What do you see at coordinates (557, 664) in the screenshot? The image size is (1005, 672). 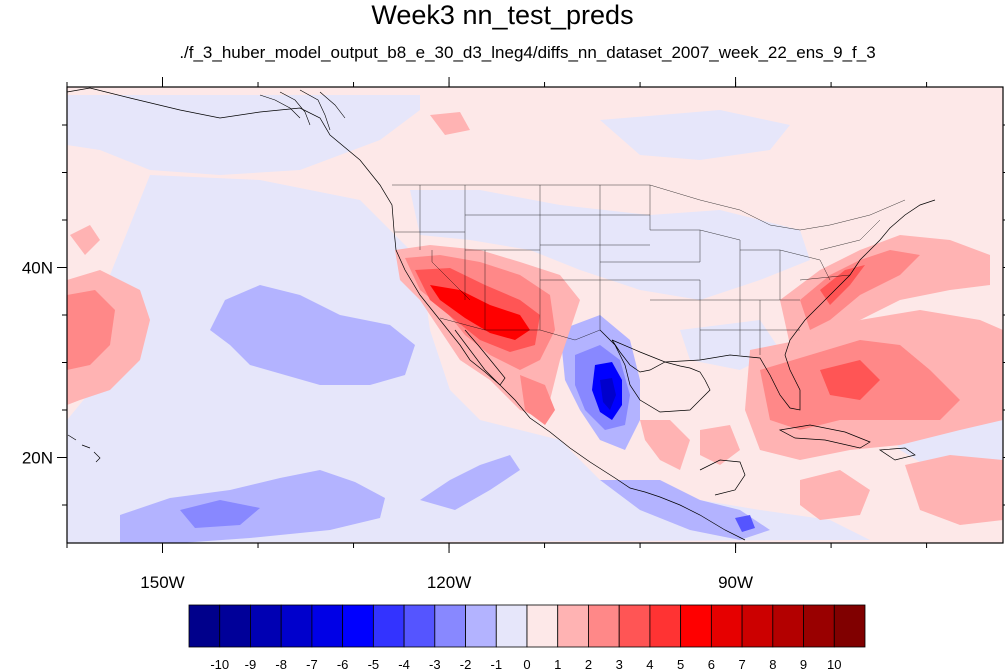 I see `colorbar-label: 1` at bounding box center [557, 664].